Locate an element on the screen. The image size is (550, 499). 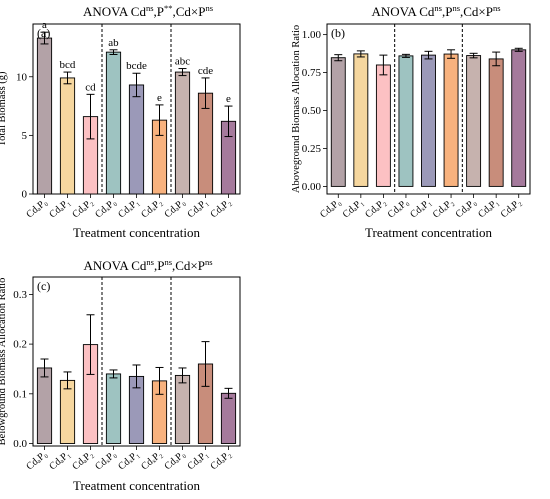
y-tick-label: 10 is located at coordinates (22, 77).